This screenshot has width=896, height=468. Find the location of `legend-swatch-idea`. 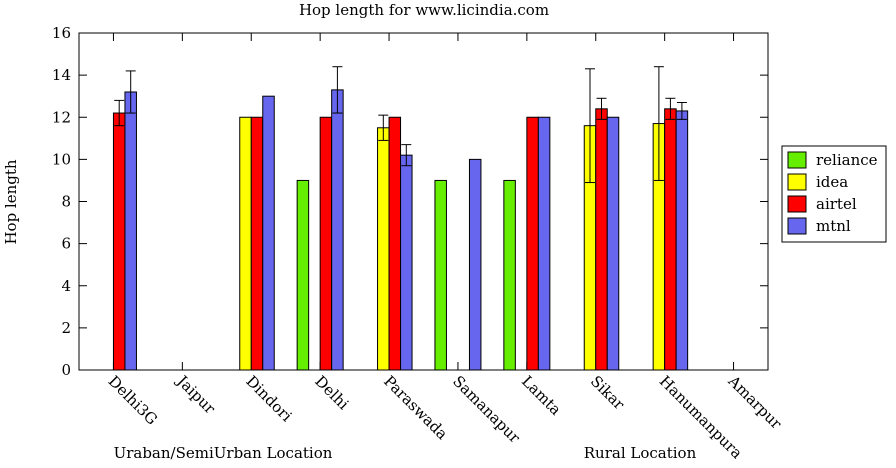

legend-swatch-idea is located at coordinates (797, 182).